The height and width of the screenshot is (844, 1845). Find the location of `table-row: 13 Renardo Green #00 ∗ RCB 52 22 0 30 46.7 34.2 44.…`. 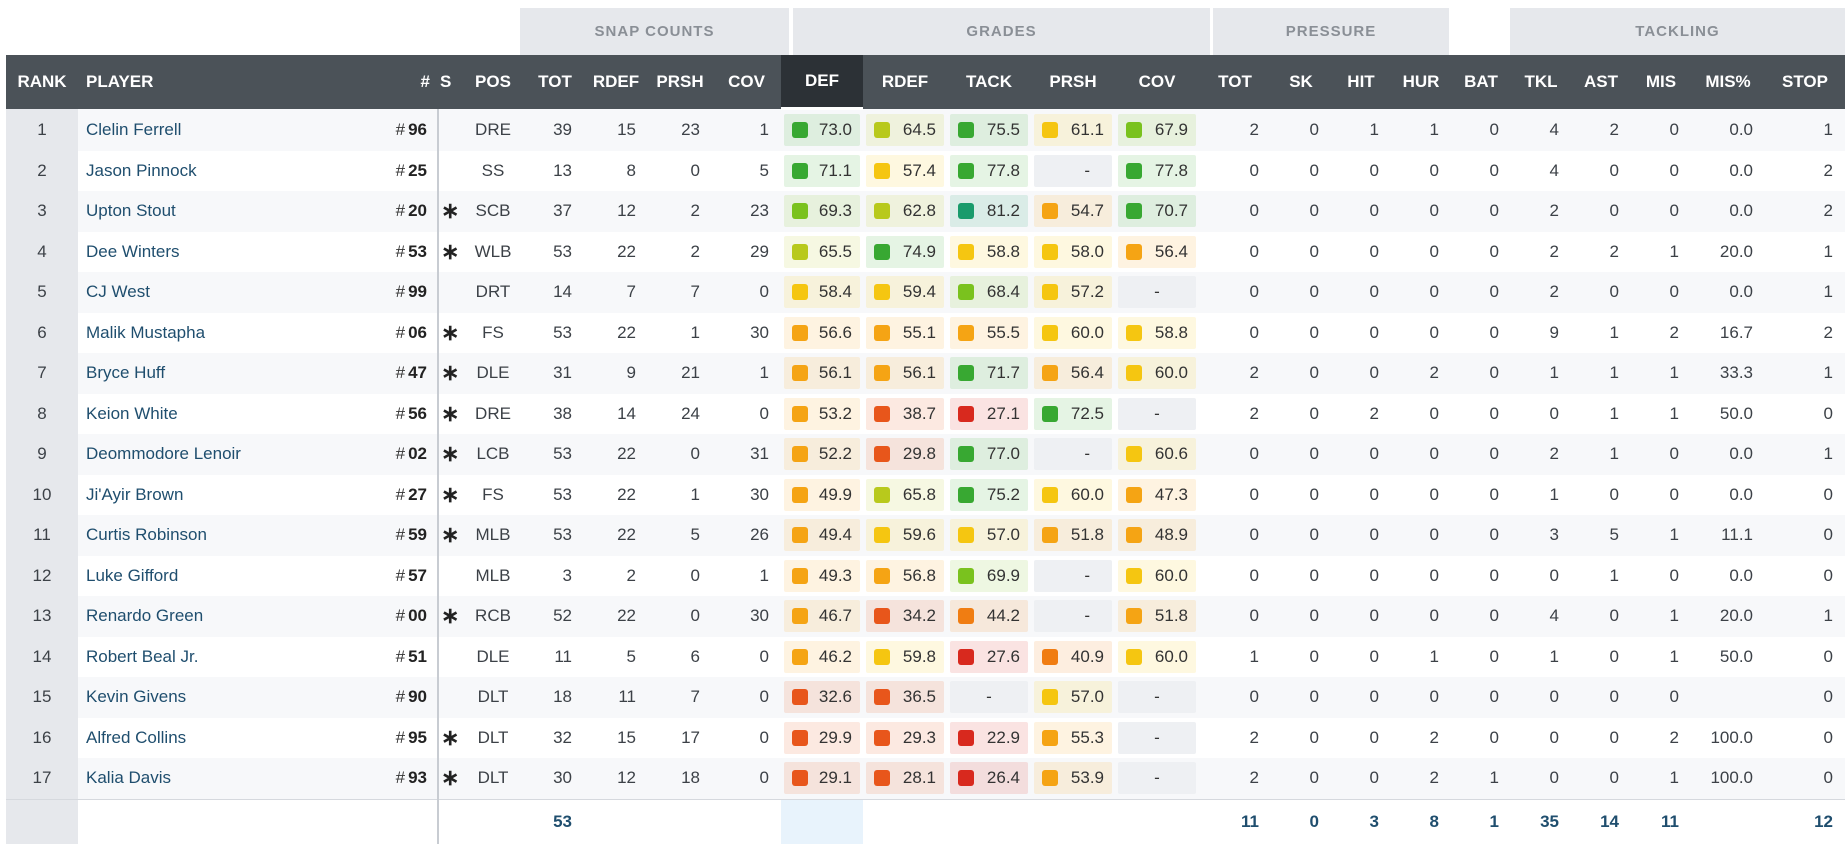

table-row: 13 Renardo Green #00 ∗ RCB 52 22 0 30 46.7 34.2 44.… is located at coordinates (925, 616).